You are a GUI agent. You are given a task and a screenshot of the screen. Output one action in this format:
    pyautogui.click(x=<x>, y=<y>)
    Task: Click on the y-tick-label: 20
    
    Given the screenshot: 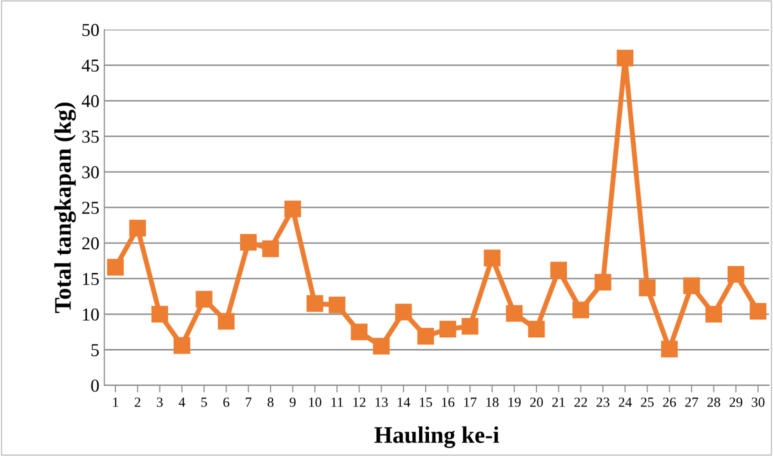 What is the action you would take?
    pyautogui.click(x=90, y=243)
    